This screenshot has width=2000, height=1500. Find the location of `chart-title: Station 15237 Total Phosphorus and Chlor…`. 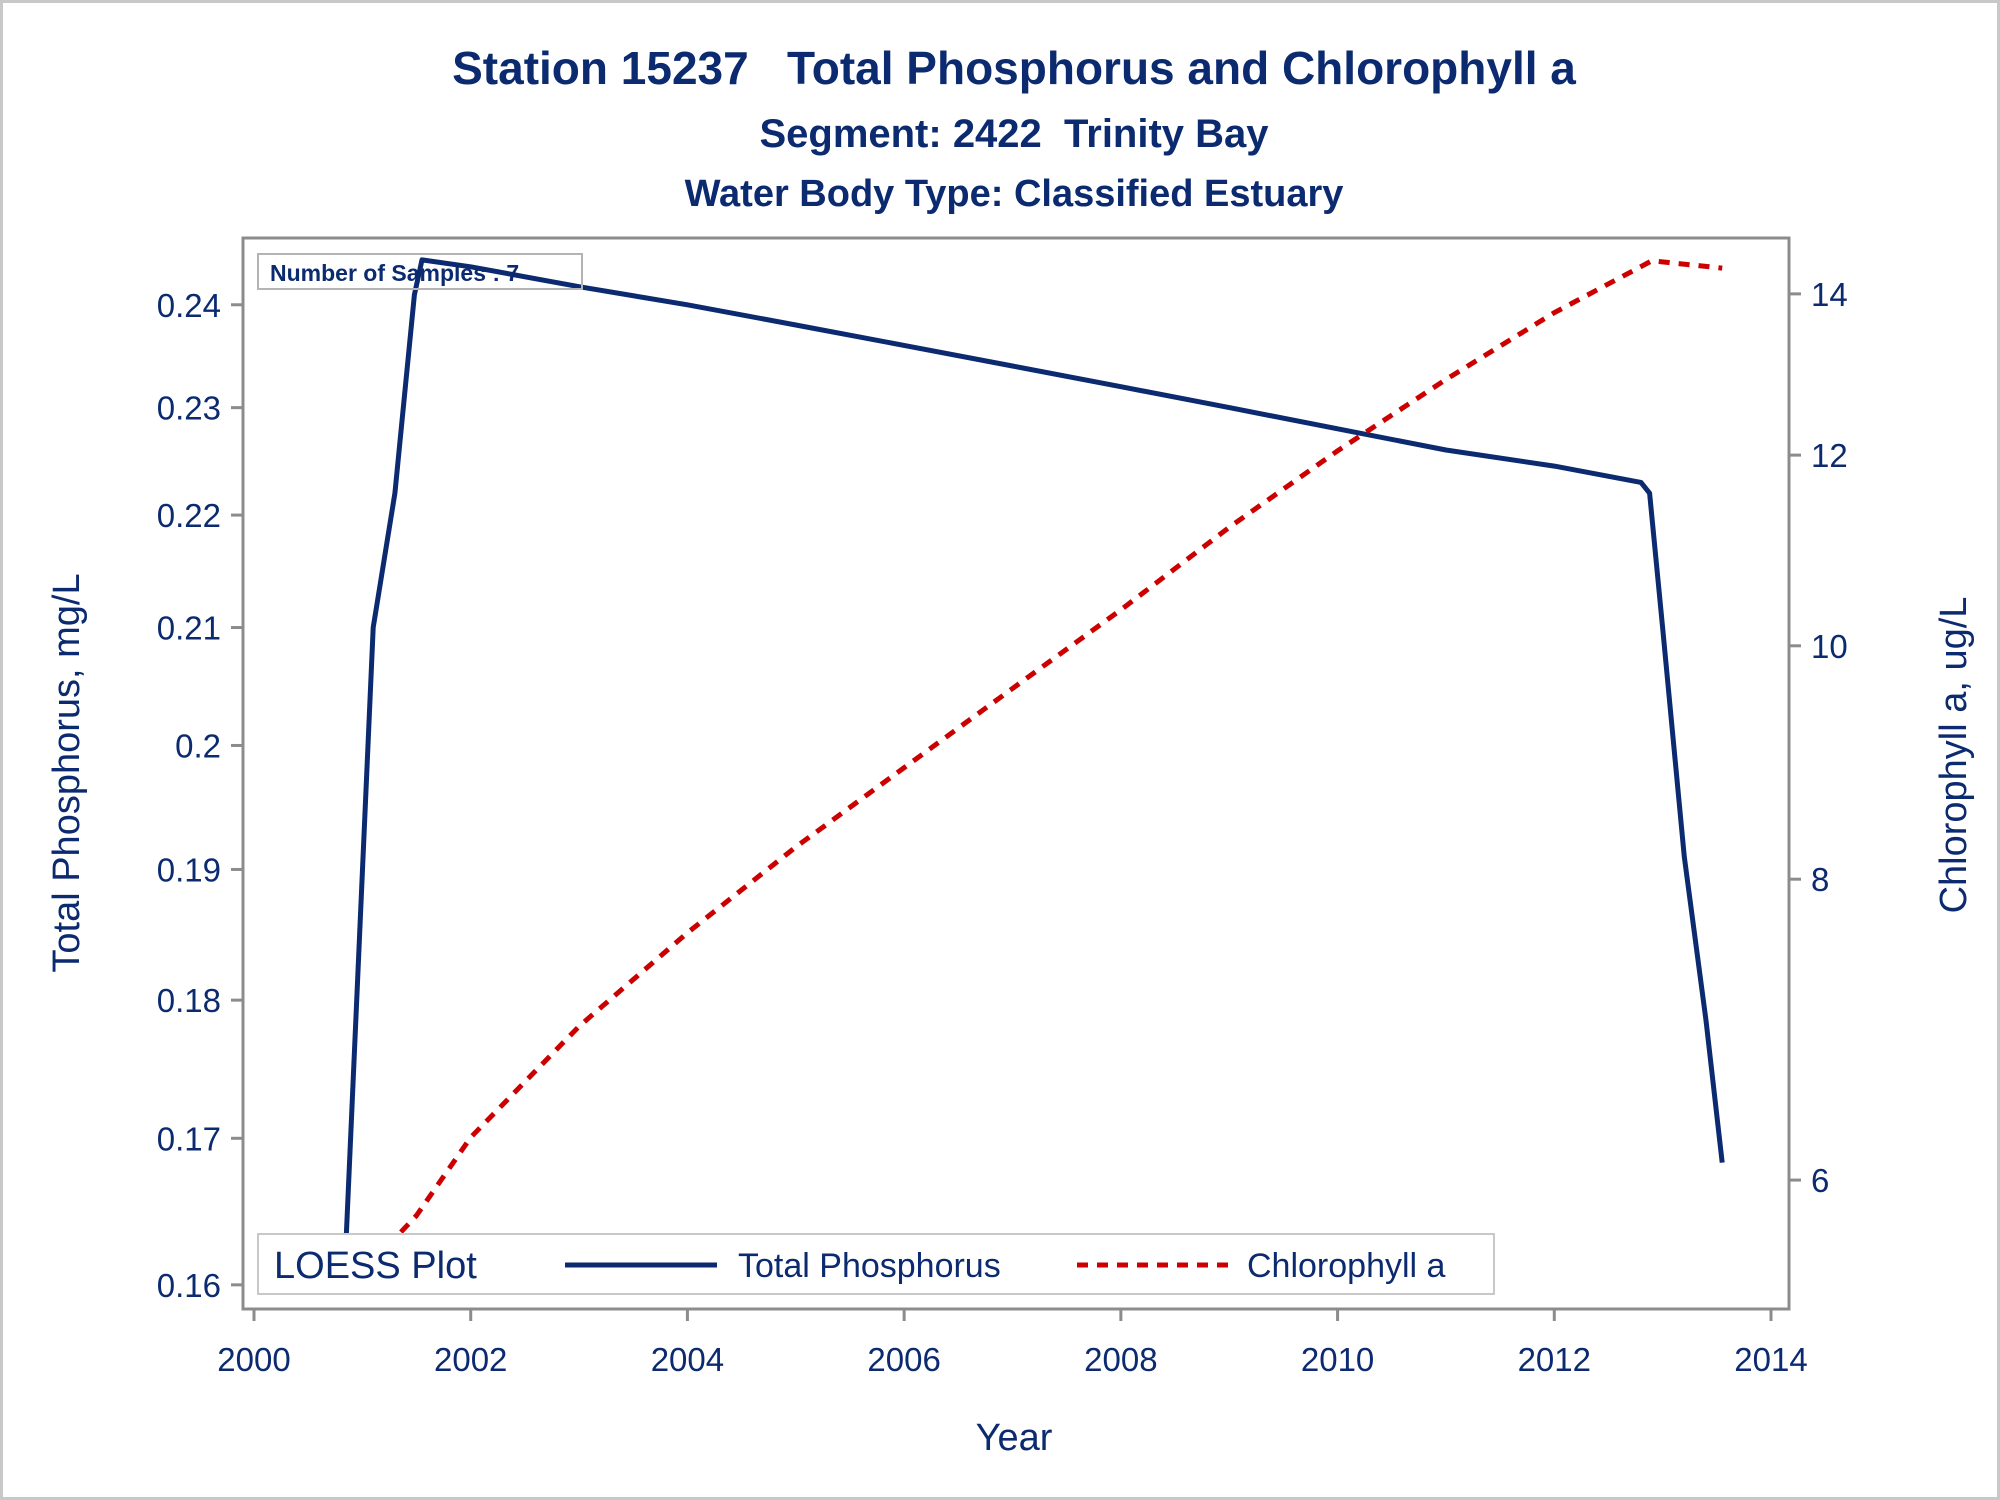

chart-title: Station 15237 Total Phosphorus and Chlor… is located at coordinates (1014, 68).